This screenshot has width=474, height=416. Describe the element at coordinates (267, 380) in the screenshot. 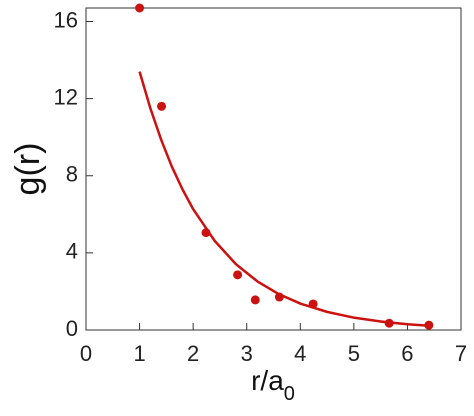

I see `x-axis-label-text: r/a` at that location.